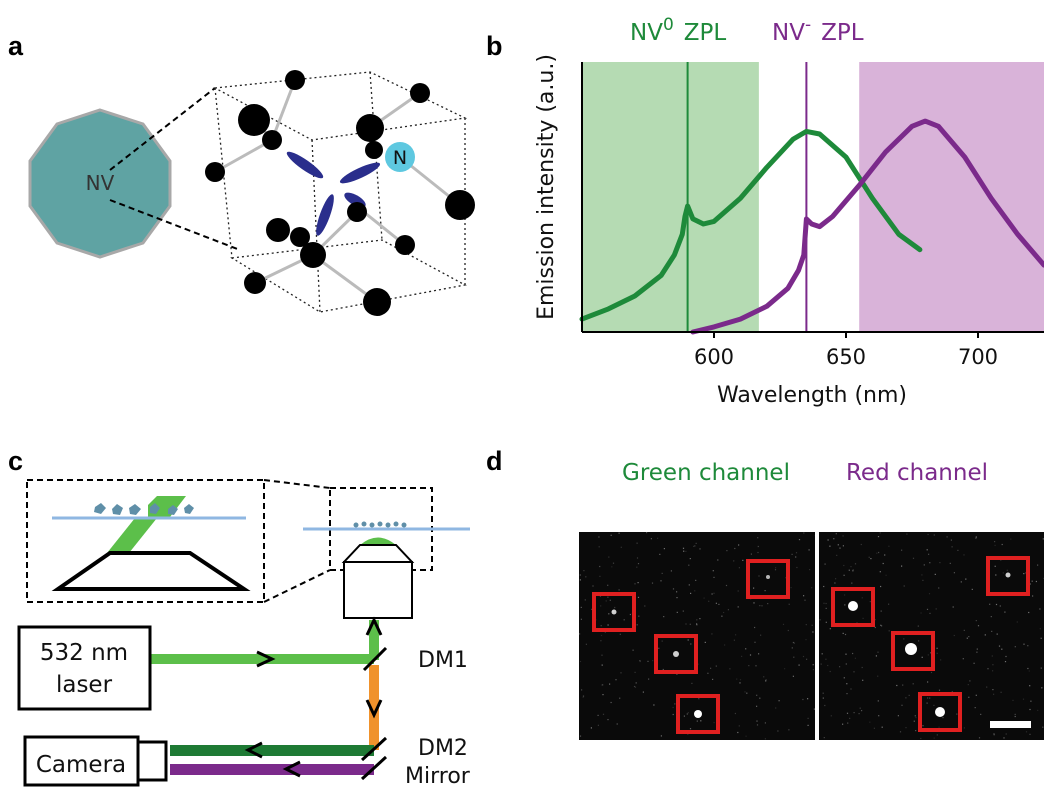  I want to click on sample-dots, so click(380, 524).